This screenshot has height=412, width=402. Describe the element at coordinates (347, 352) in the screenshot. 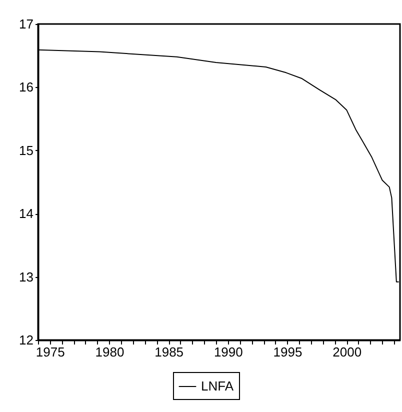

I see `x-tick-label: 2000` at that location.